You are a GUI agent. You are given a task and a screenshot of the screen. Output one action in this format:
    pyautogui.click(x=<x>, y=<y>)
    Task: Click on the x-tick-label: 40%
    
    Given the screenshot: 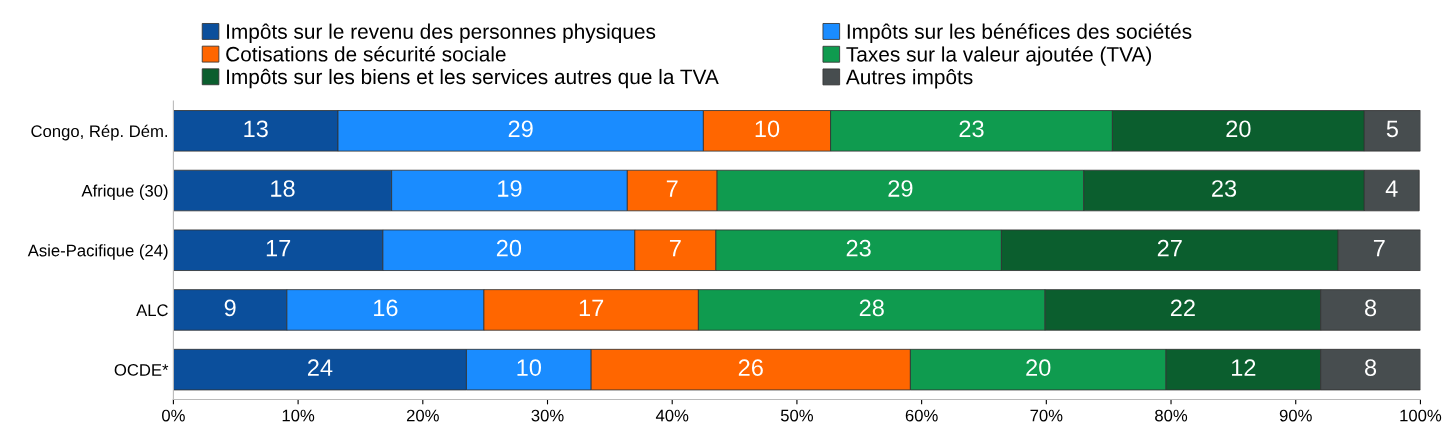 What is the action you would take?
    pyautogui.click(x=672, y=415)
    